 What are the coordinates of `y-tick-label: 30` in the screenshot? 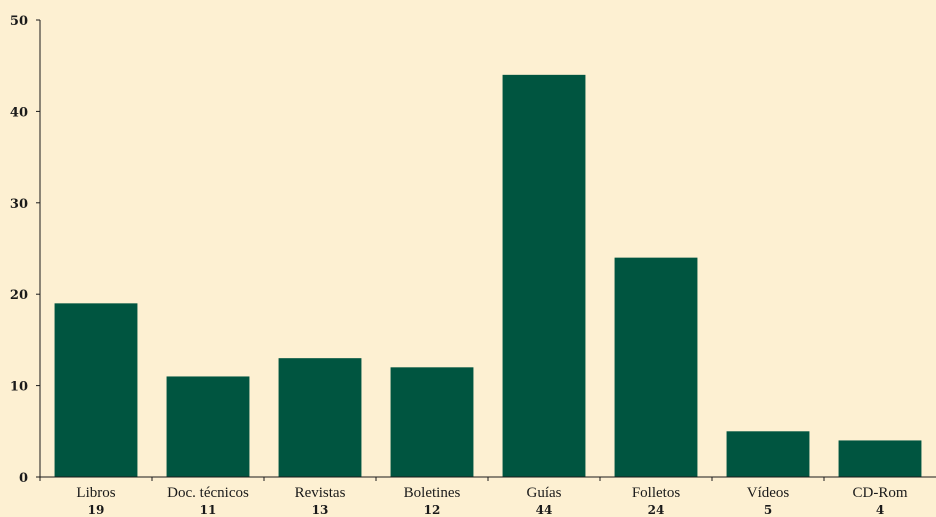 It's located at (19, 204).